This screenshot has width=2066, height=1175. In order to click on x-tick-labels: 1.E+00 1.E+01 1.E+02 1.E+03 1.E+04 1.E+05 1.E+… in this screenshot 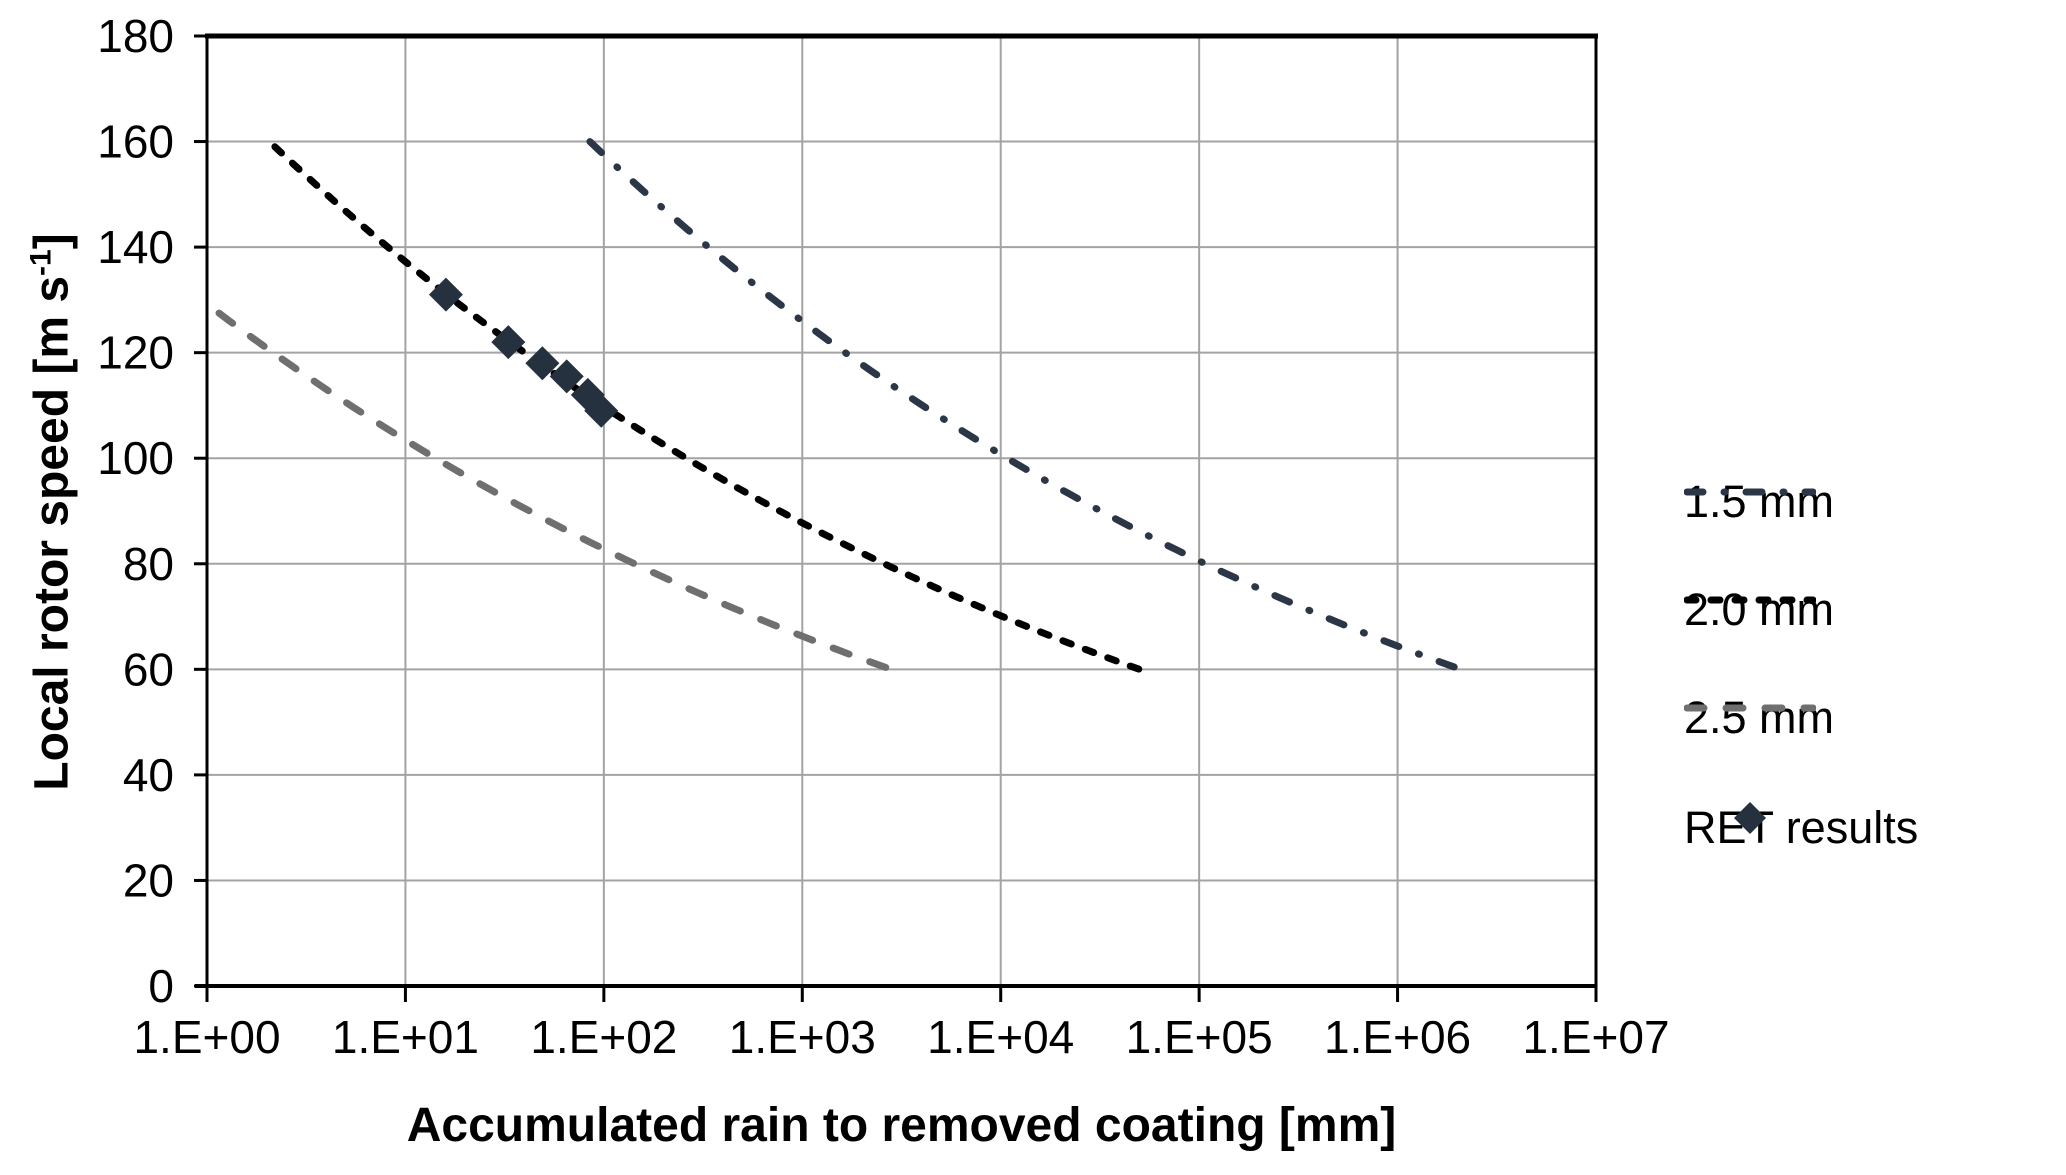, I will do `click(901, 1037)`.